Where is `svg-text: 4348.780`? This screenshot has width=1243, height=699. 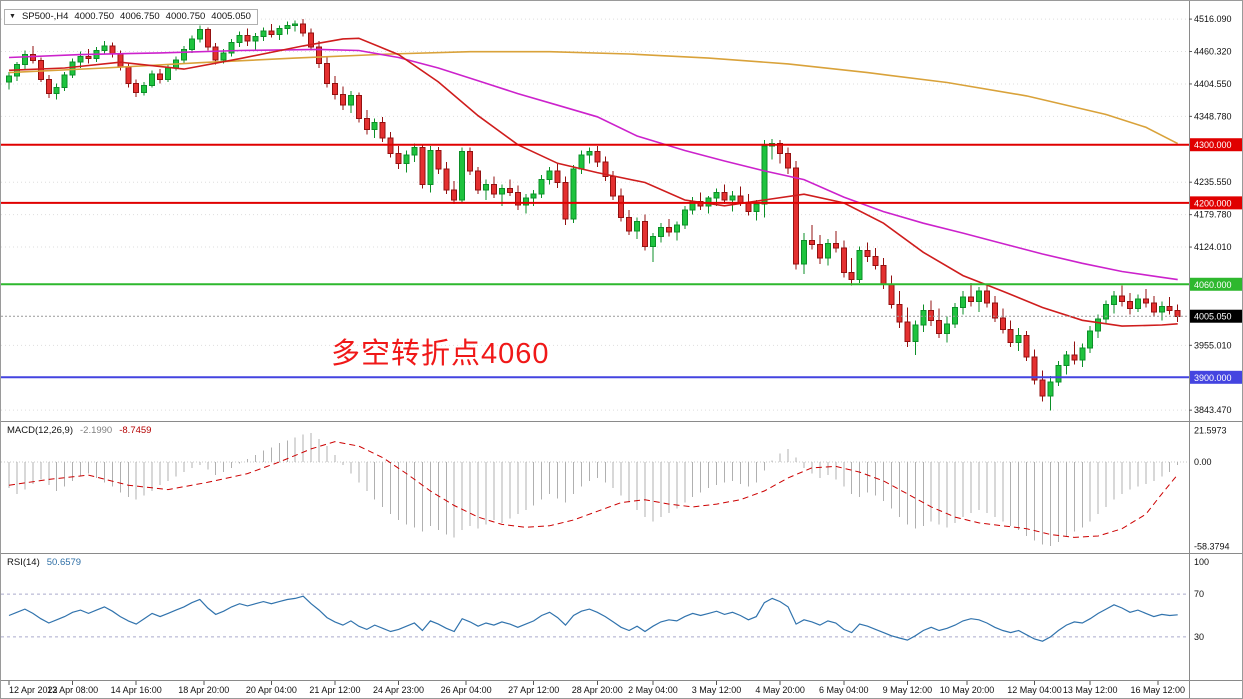 svg-text: 4348.780 is located at coordinates (1213, 116).